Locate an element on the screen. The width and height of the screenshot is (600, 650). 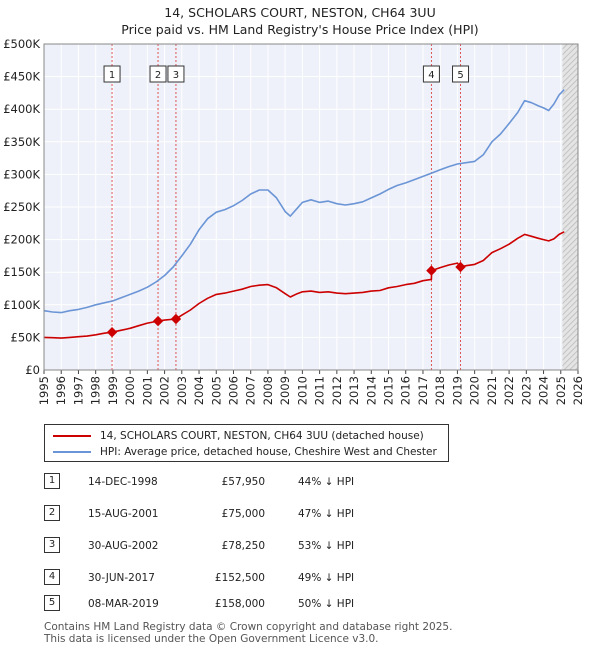
x-tick-label: 2000 is located at coordinates (130, 390).